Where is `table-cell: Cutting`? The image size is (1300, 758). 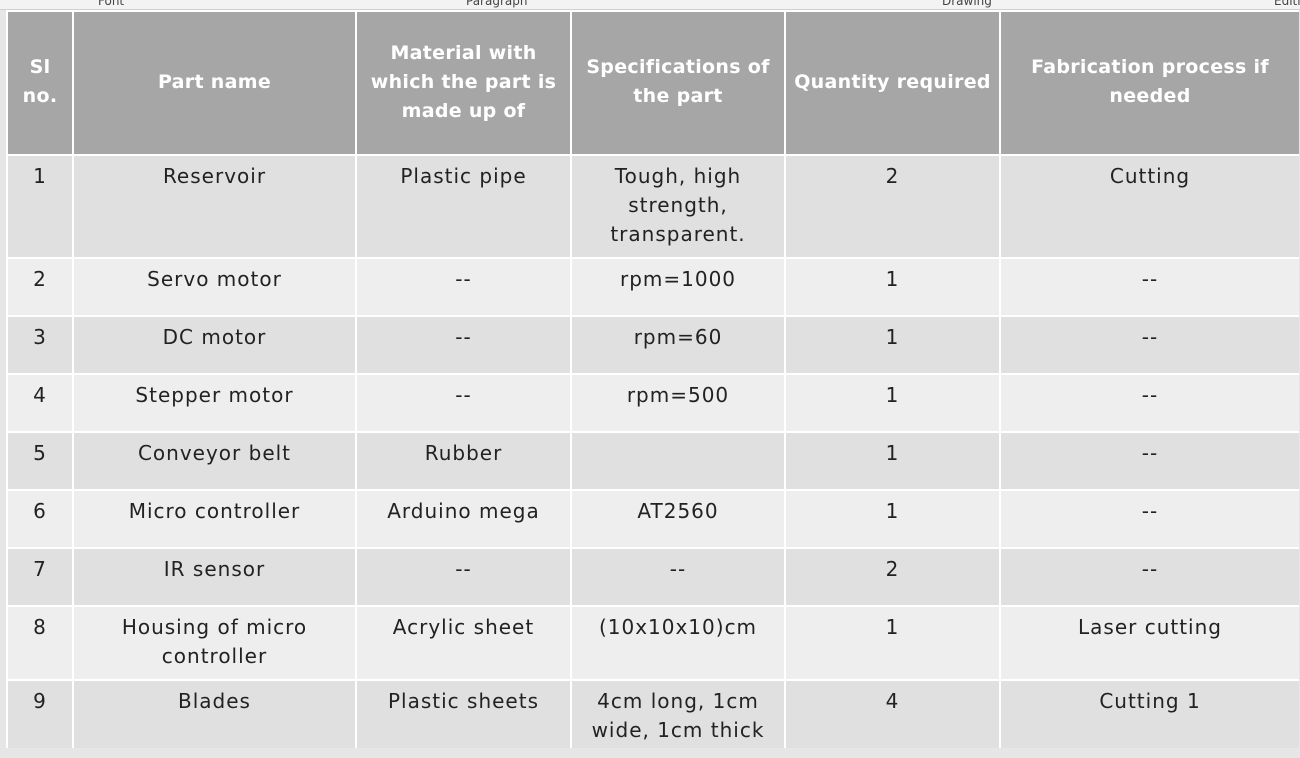
table-cell: Cutting is located at coordinates (1149, 206).